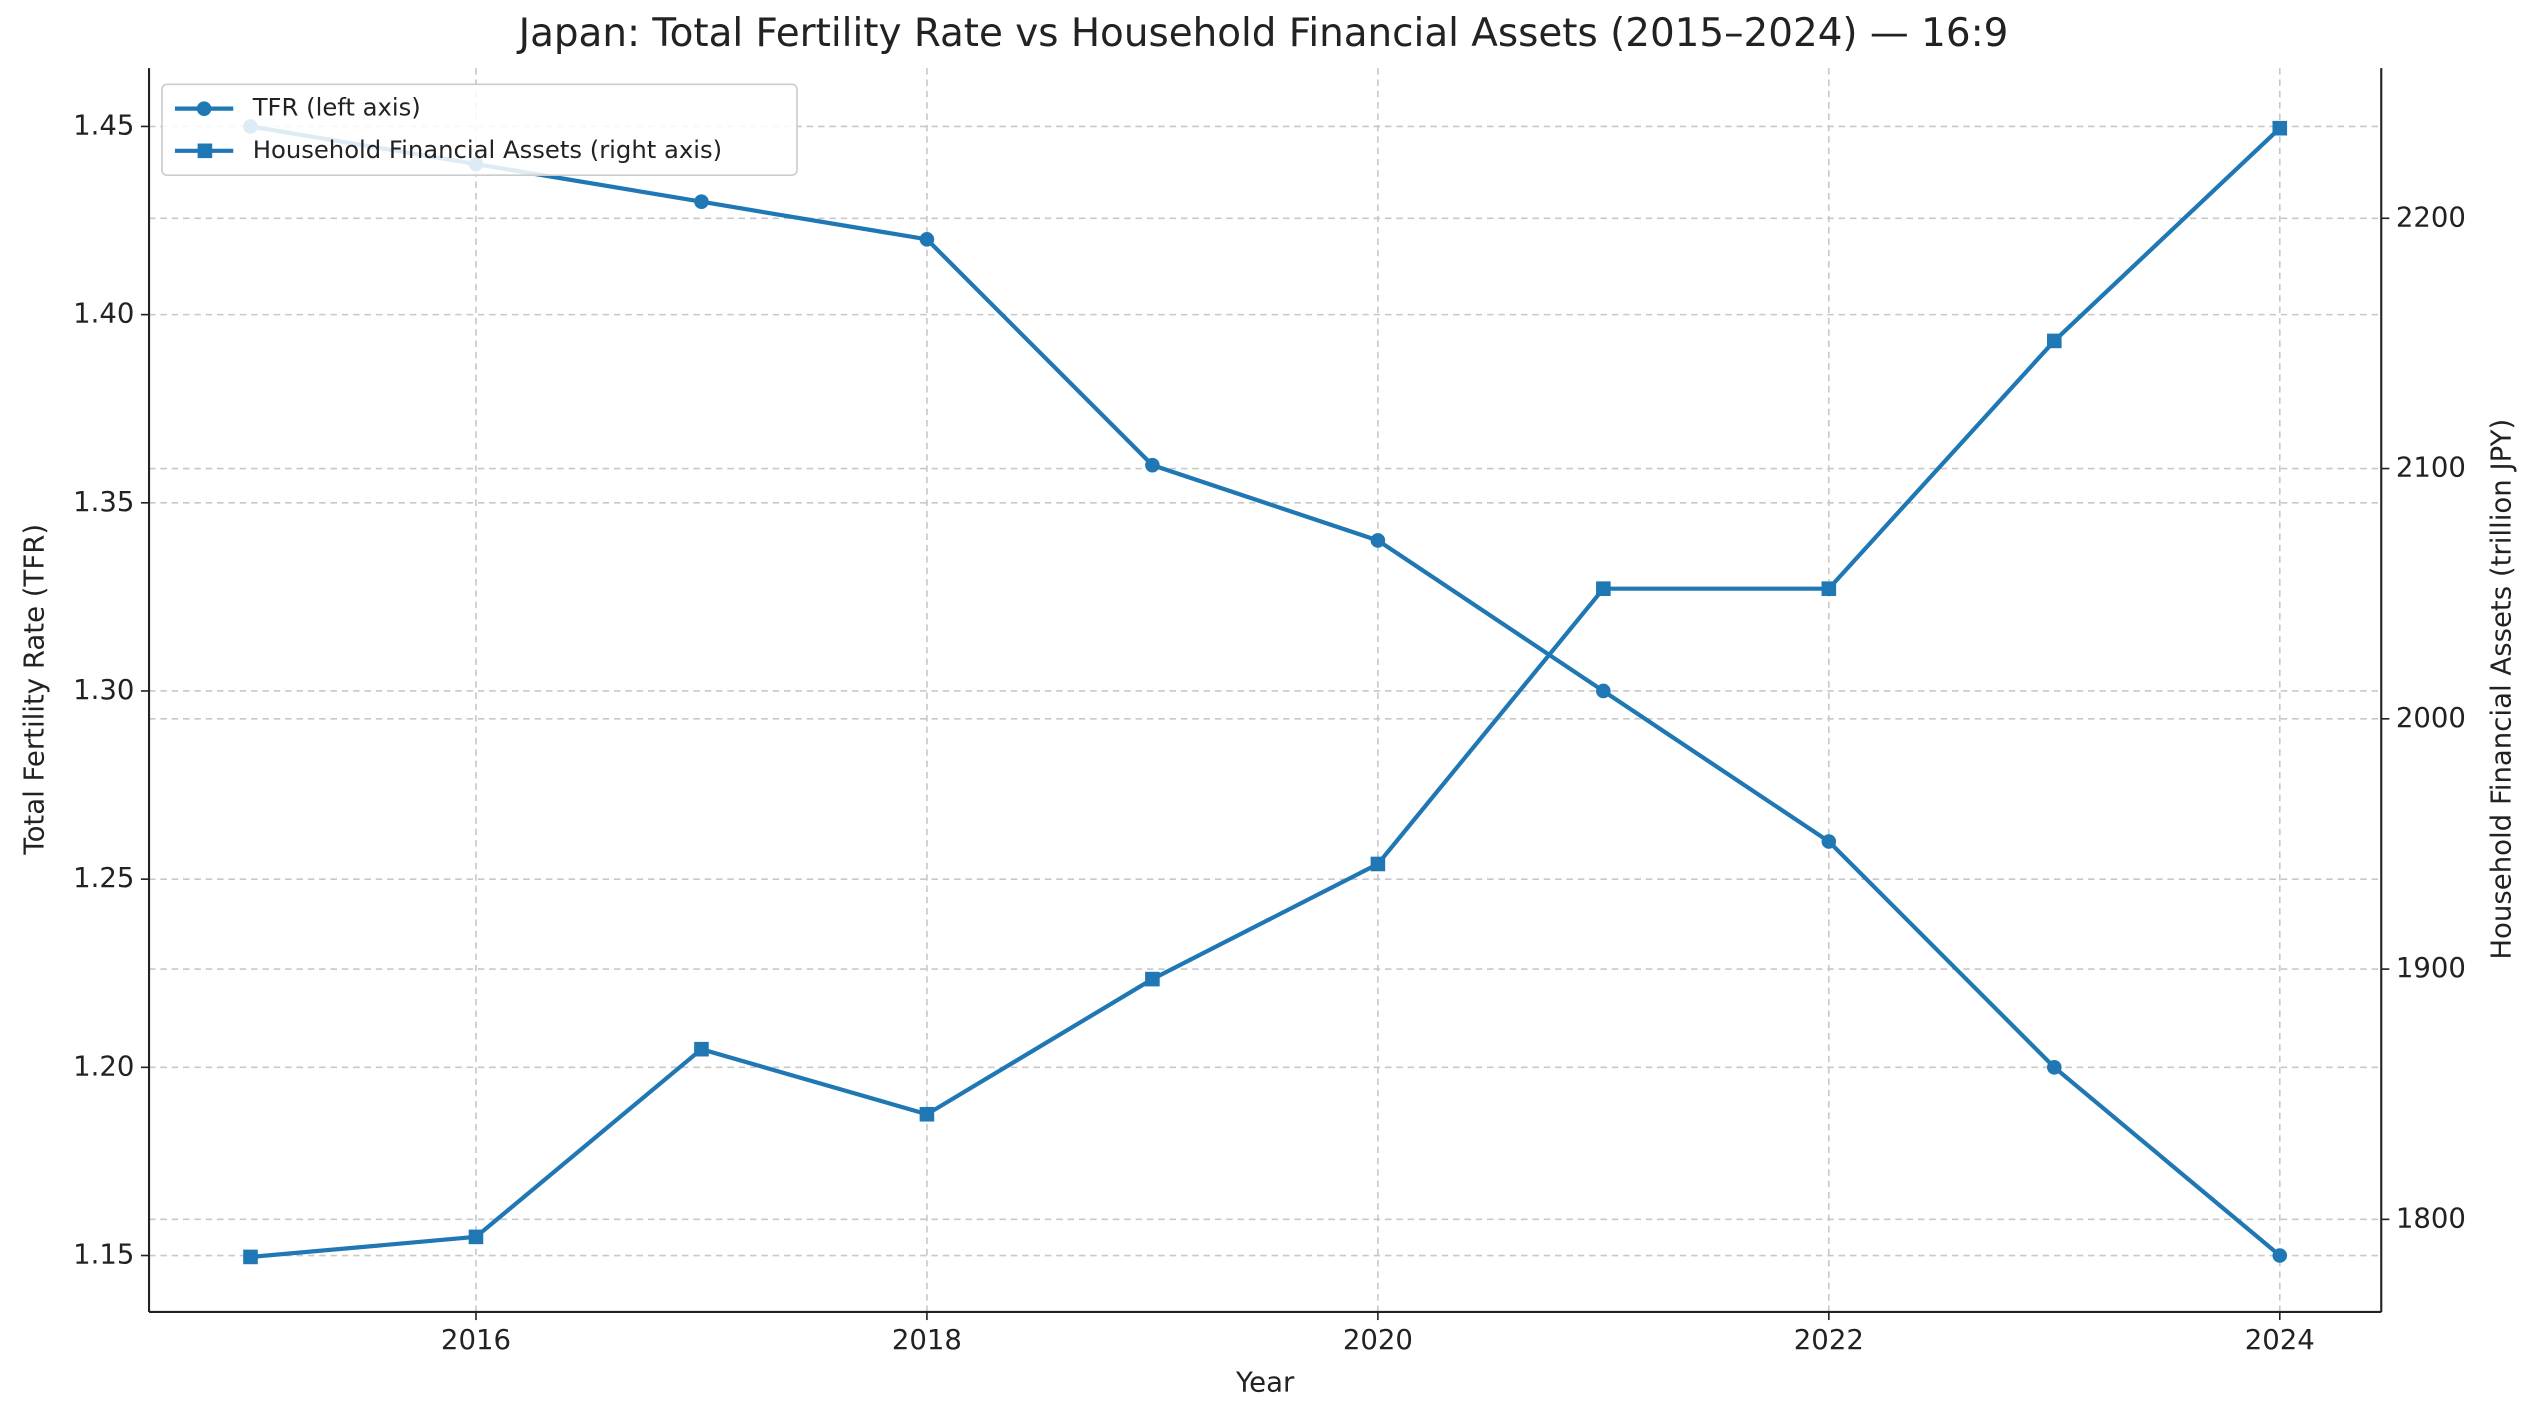 This screenshot has height=1423, width=2540. Describe the element at coordinates (2431, 217) in the screenshot. I see `y2-tick-label: 2200` at that location.